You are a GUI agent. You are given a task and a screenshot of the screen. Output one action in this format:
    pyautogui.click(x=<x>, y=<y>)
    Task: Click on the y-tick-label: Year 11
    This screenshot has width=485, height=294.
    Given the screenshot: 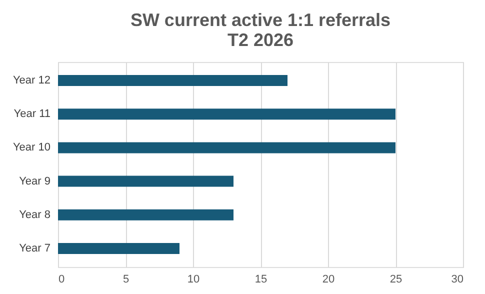 What is the action you would take?
    pyautogui.click(x=32, y=114)
    